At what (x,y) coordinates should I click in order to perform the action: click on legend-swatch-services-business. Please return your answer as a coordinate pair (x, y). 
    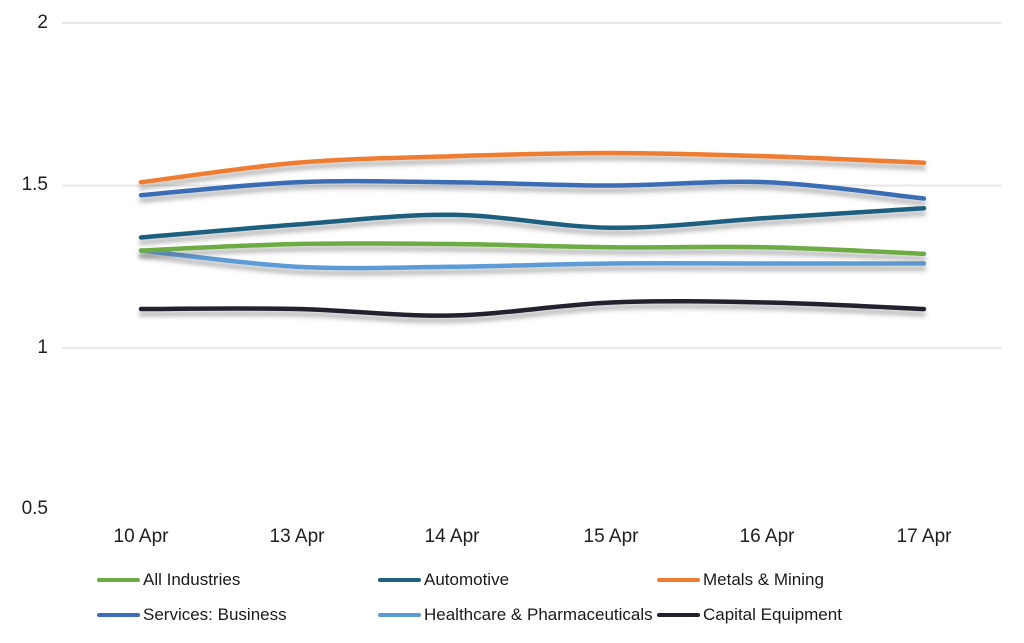
    Looking at the image, I should click on (118, 615).